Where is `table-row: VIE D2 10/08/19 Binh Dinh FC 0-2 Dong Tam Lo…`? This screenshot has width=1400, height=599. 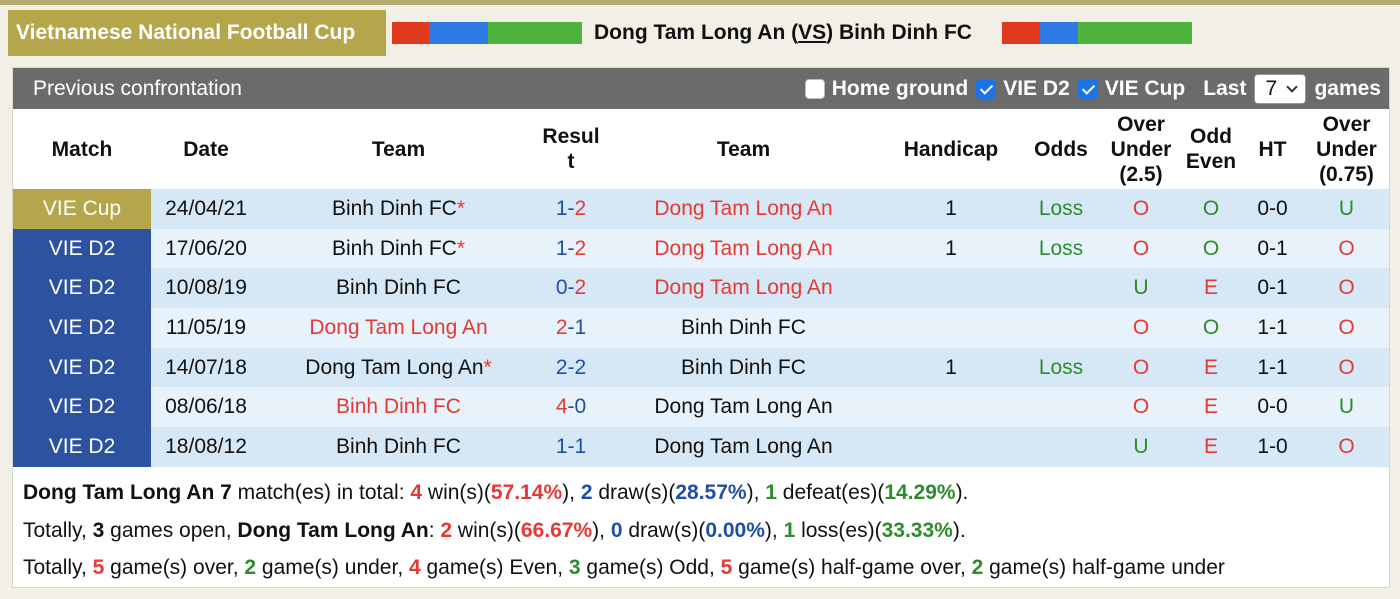 table-row: VIE D2 10/08/19 Binh Dinh FC 0-2 Dong Tam Lo… is located at coordinates (701, 288).